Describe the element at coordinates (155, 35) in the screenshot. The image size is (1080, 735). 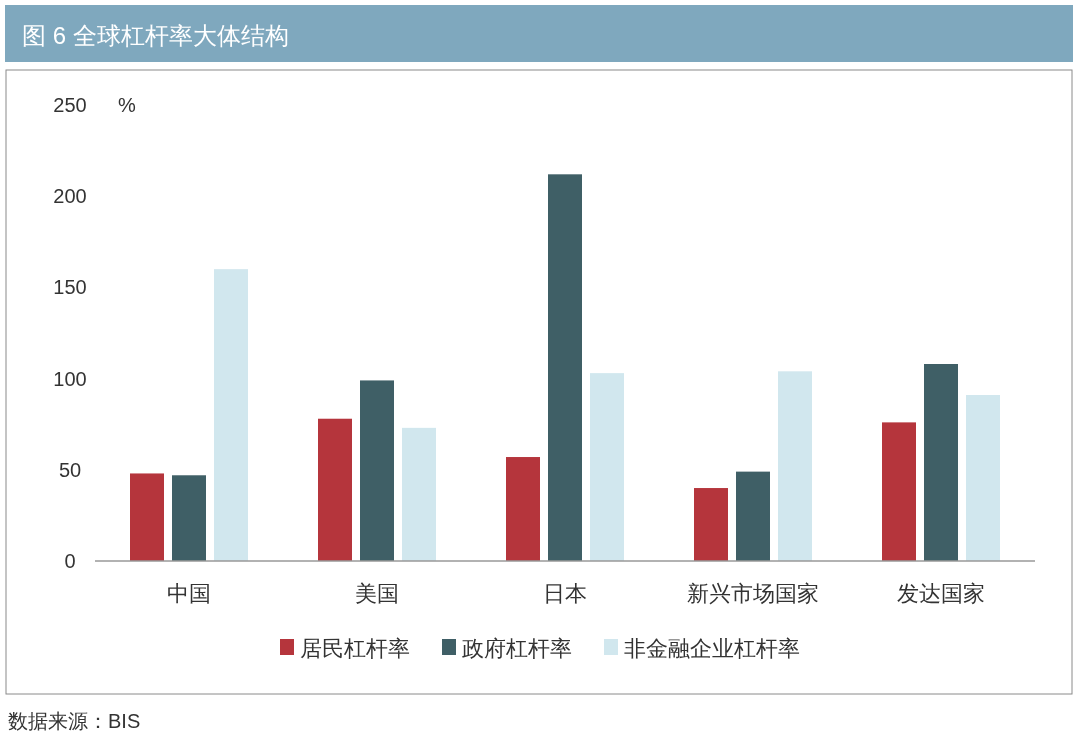
I see `chart-title: 图 6 全球杠杆率大体结构` at that location.